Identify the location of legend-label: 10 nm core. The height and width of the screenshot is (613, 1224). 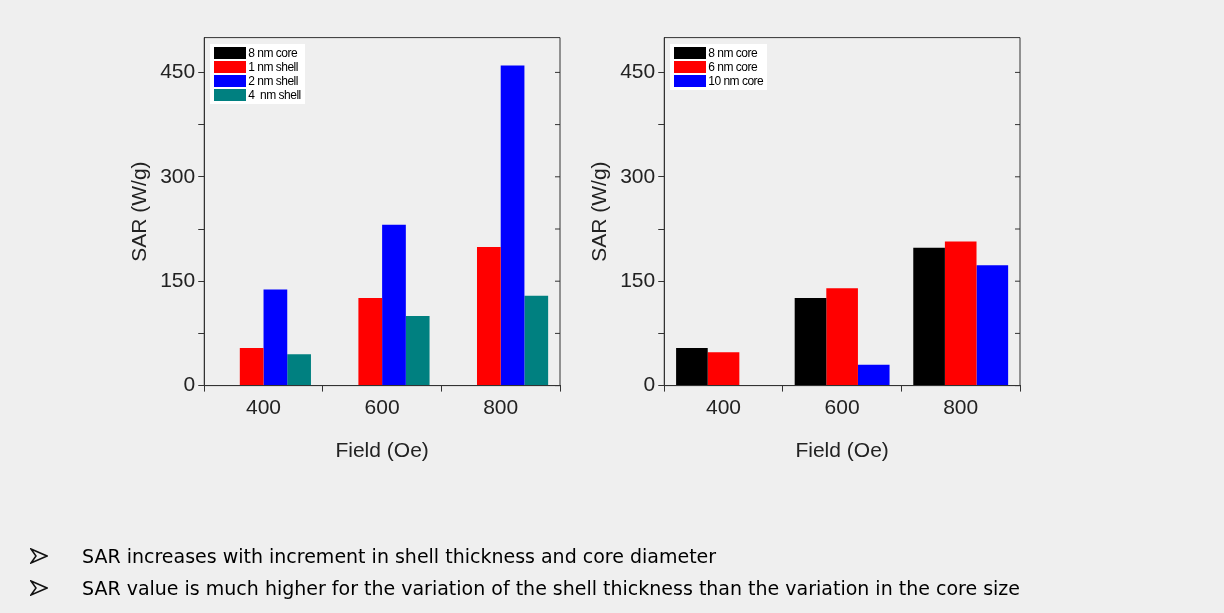
(736, 80).